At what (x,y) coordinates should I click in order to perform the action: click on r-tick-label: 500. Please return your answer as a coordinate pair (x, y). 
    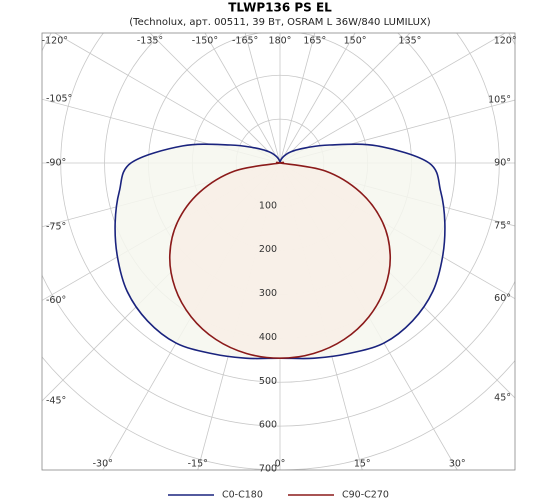
    Looking at the image, I should click on (268, 381).